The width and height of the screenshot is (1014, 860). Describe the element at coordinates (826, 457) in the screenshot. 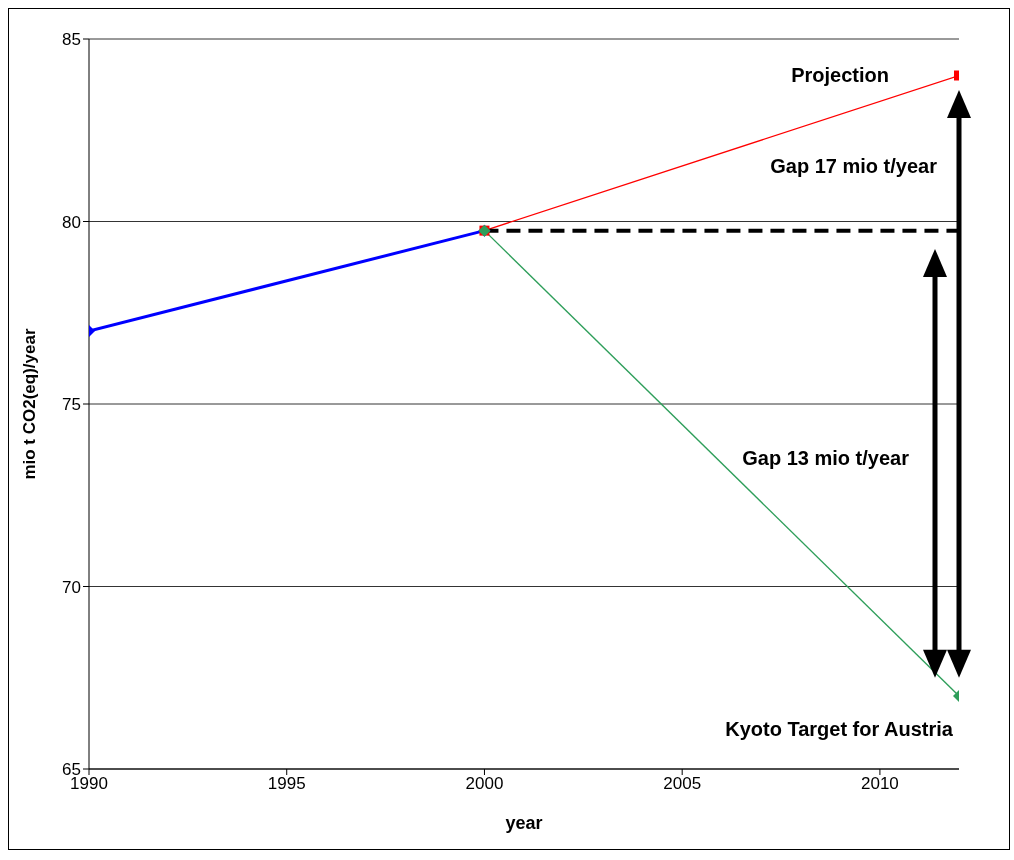

I see `annotation: Gap 13 mio t/year` at that location.